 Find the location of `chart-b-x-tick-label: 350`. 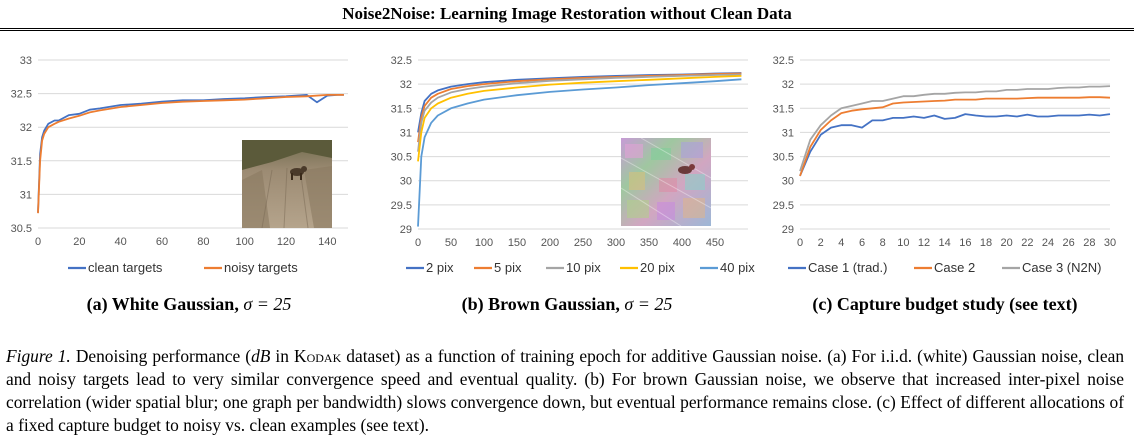

chart-b-x-tick-label: 350 is located at coordinates (649, 243).